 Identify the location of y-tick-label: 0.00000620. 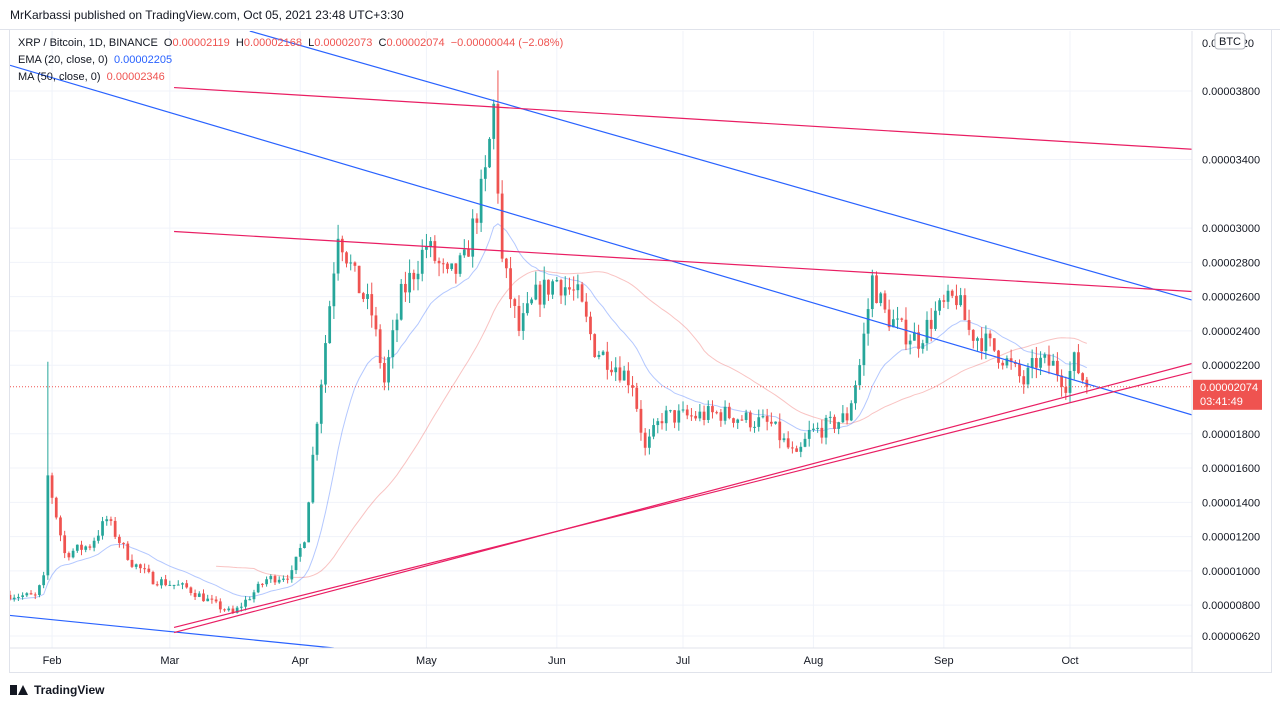
(1231, 637).